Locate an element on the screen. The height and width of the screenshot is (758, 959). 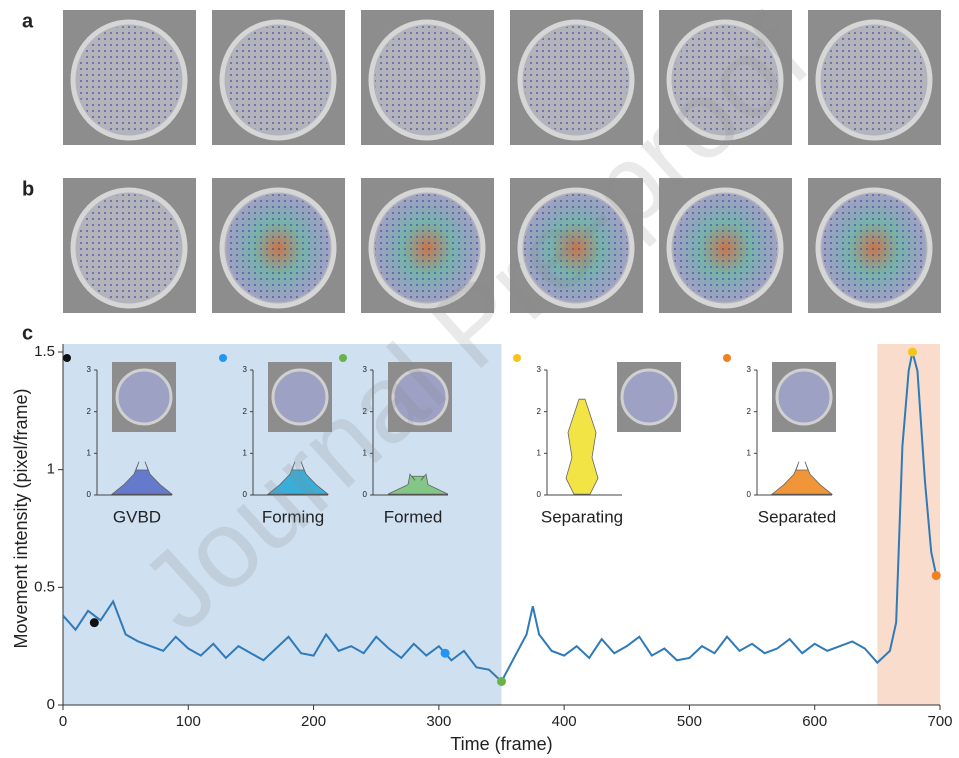
inset-label: Separating is located at coordinates (582, 516).